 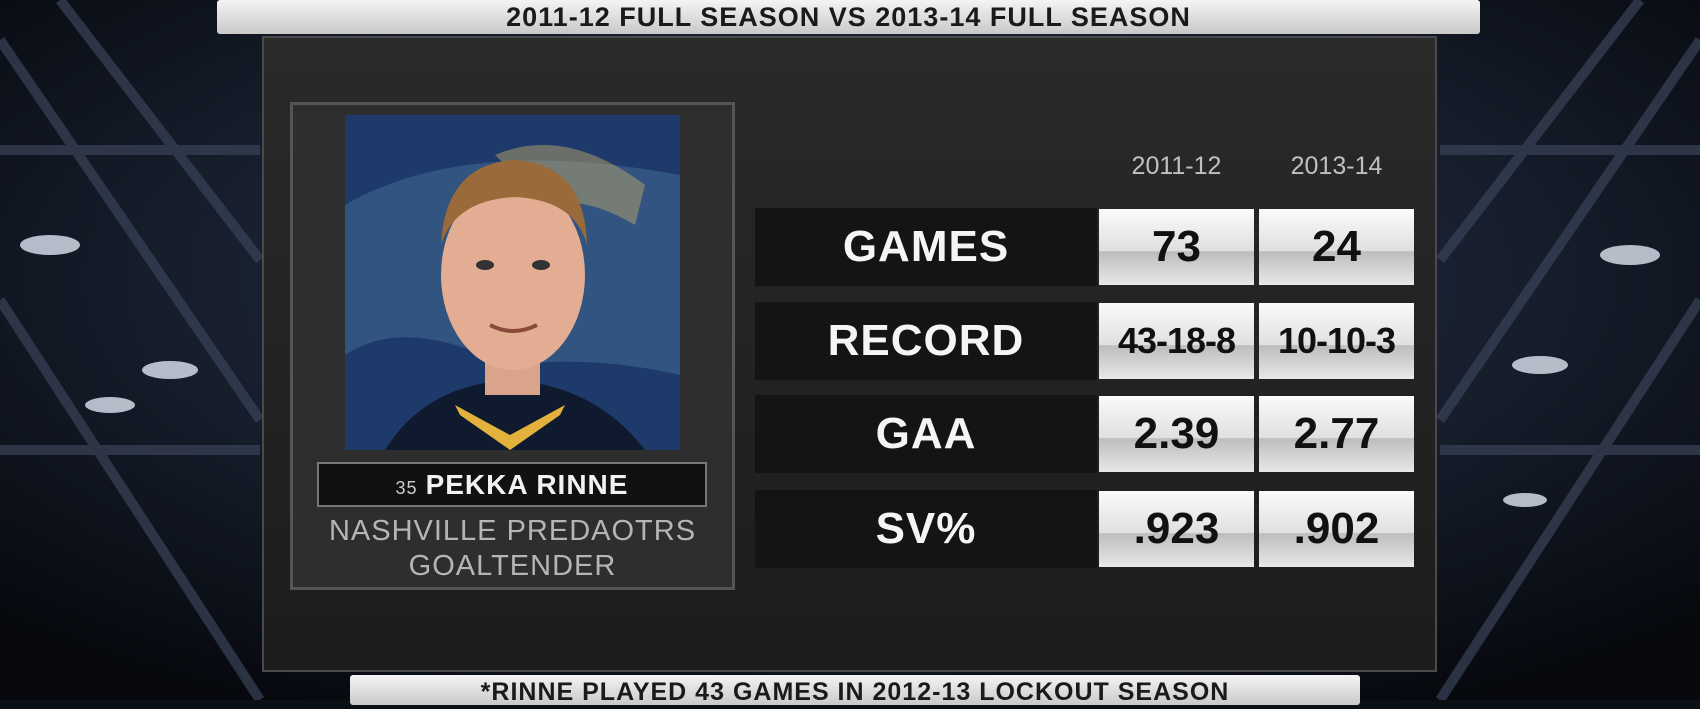 What do you see at coordinates (1336, 529) in the screenshot?
I see `stat-value: .902` at bounding box center [1336, 529].